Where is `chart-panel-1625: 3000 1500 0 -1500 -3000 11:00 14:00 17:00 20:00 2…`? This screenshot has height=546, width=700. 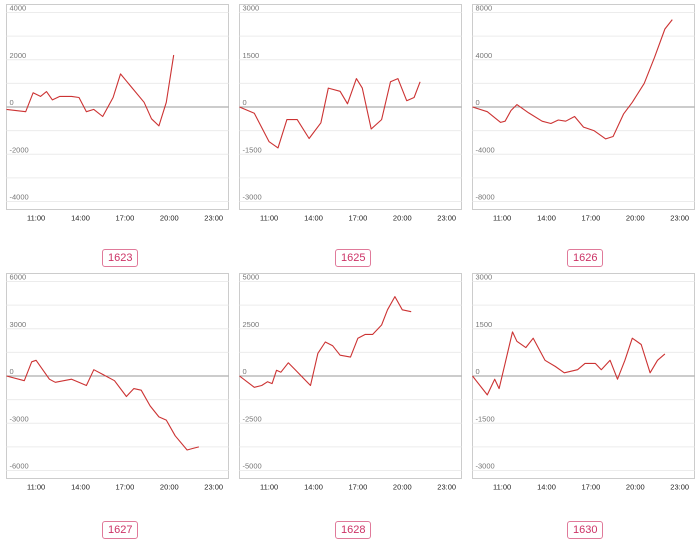 chart-panel-1625: 3000 1500 0 -1500 -3000 11:00 14:00 17:00 20:00 2… is located at coordinates (351, 115).